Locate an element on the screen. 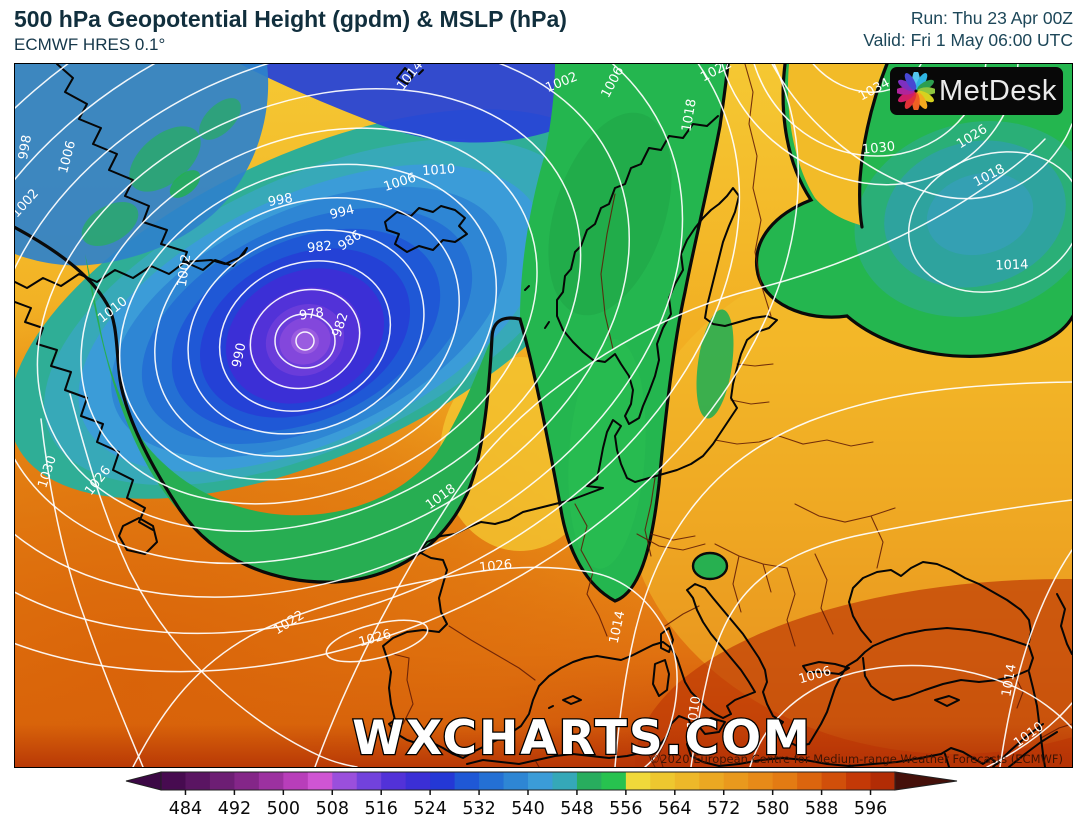 The height and width of the screenshot is (833, 1088). pinwheel-icon is located at coordinates (916, 91).